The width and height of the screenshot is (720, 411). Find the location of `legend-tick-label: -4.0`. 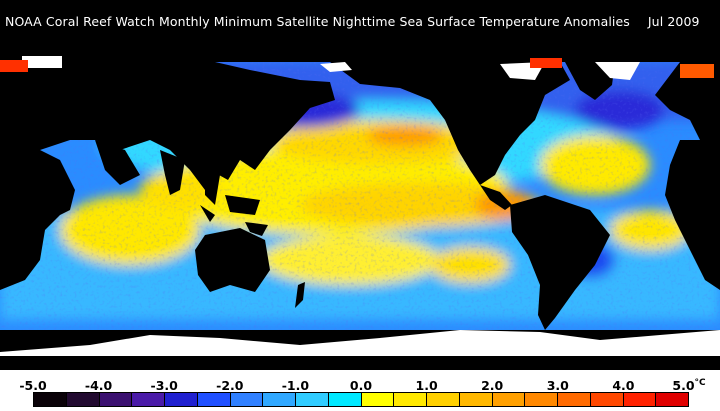

legend-tick-label: -4.0 is located at coordinates (98, 385).